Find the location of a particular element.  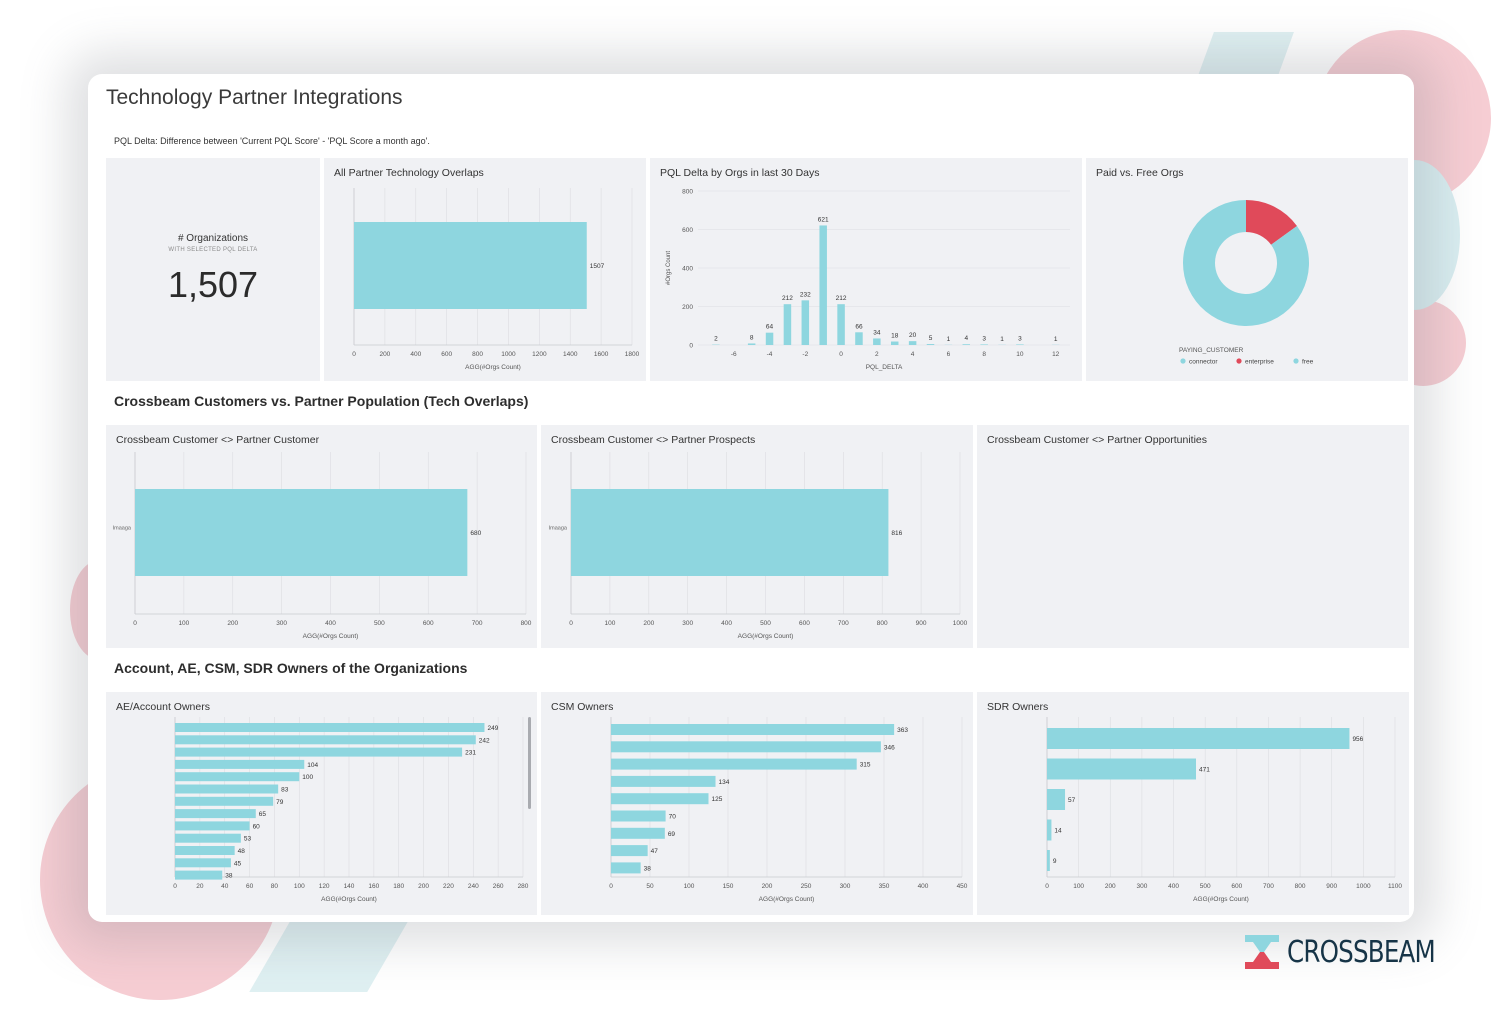

x-tick-label: 150 is located at coordinates (728, 886).